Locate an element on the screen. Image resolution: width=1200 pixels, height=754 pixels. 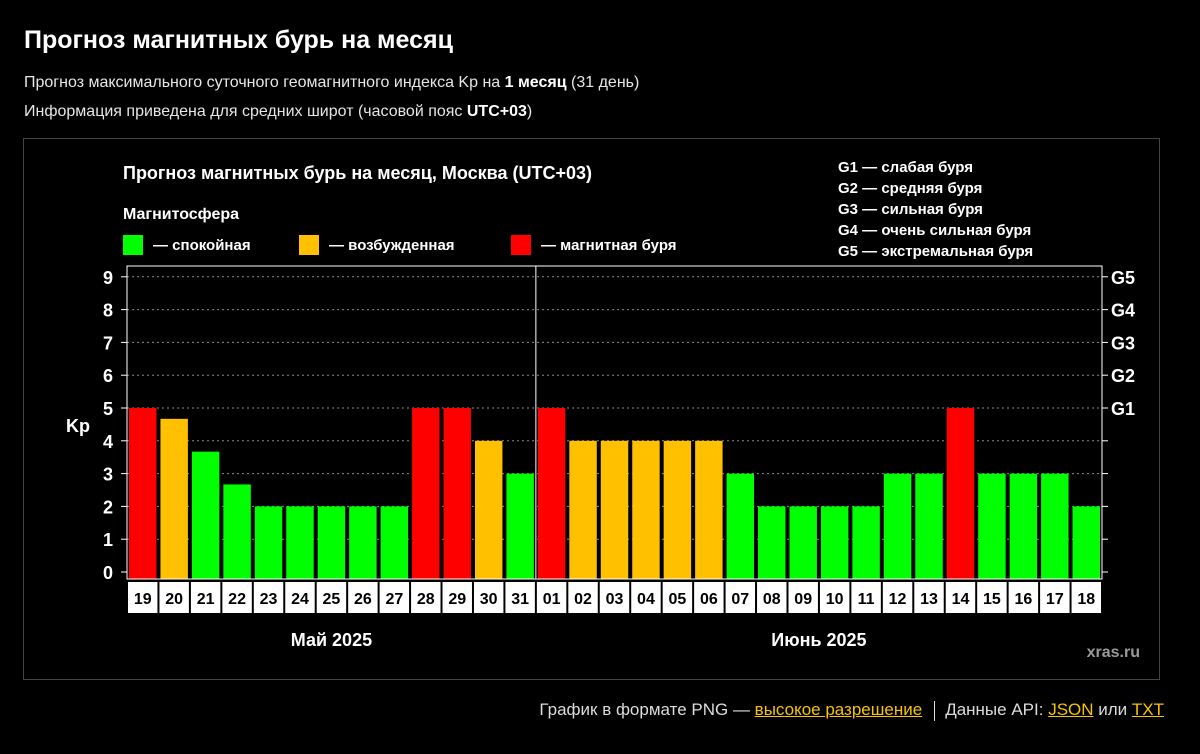
y-axis-label: Kp is located at coordinates (78, 426).